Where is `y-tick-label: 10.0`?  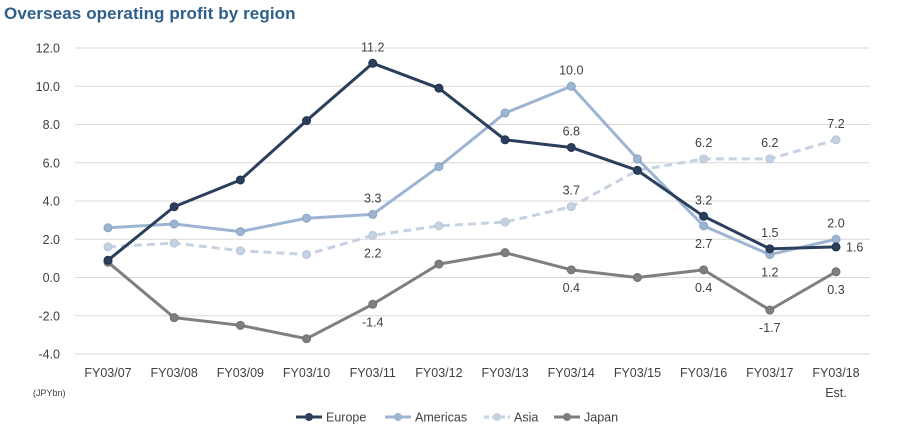
y-tick-label: 10.0 is located at coordinates (48, 87).